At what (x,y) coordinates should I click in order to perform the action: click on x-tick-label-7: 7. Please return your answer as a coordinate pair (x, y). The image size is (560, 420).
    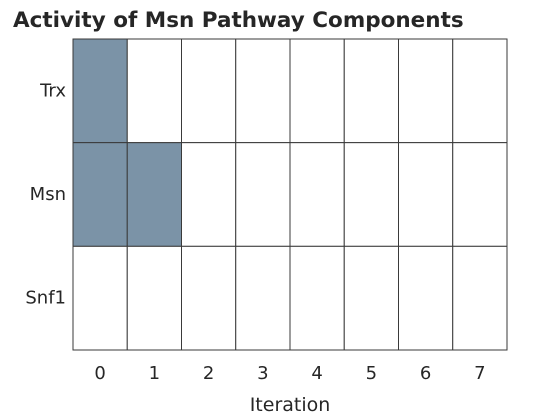
    Looking at the image, I should click on (479, 373).